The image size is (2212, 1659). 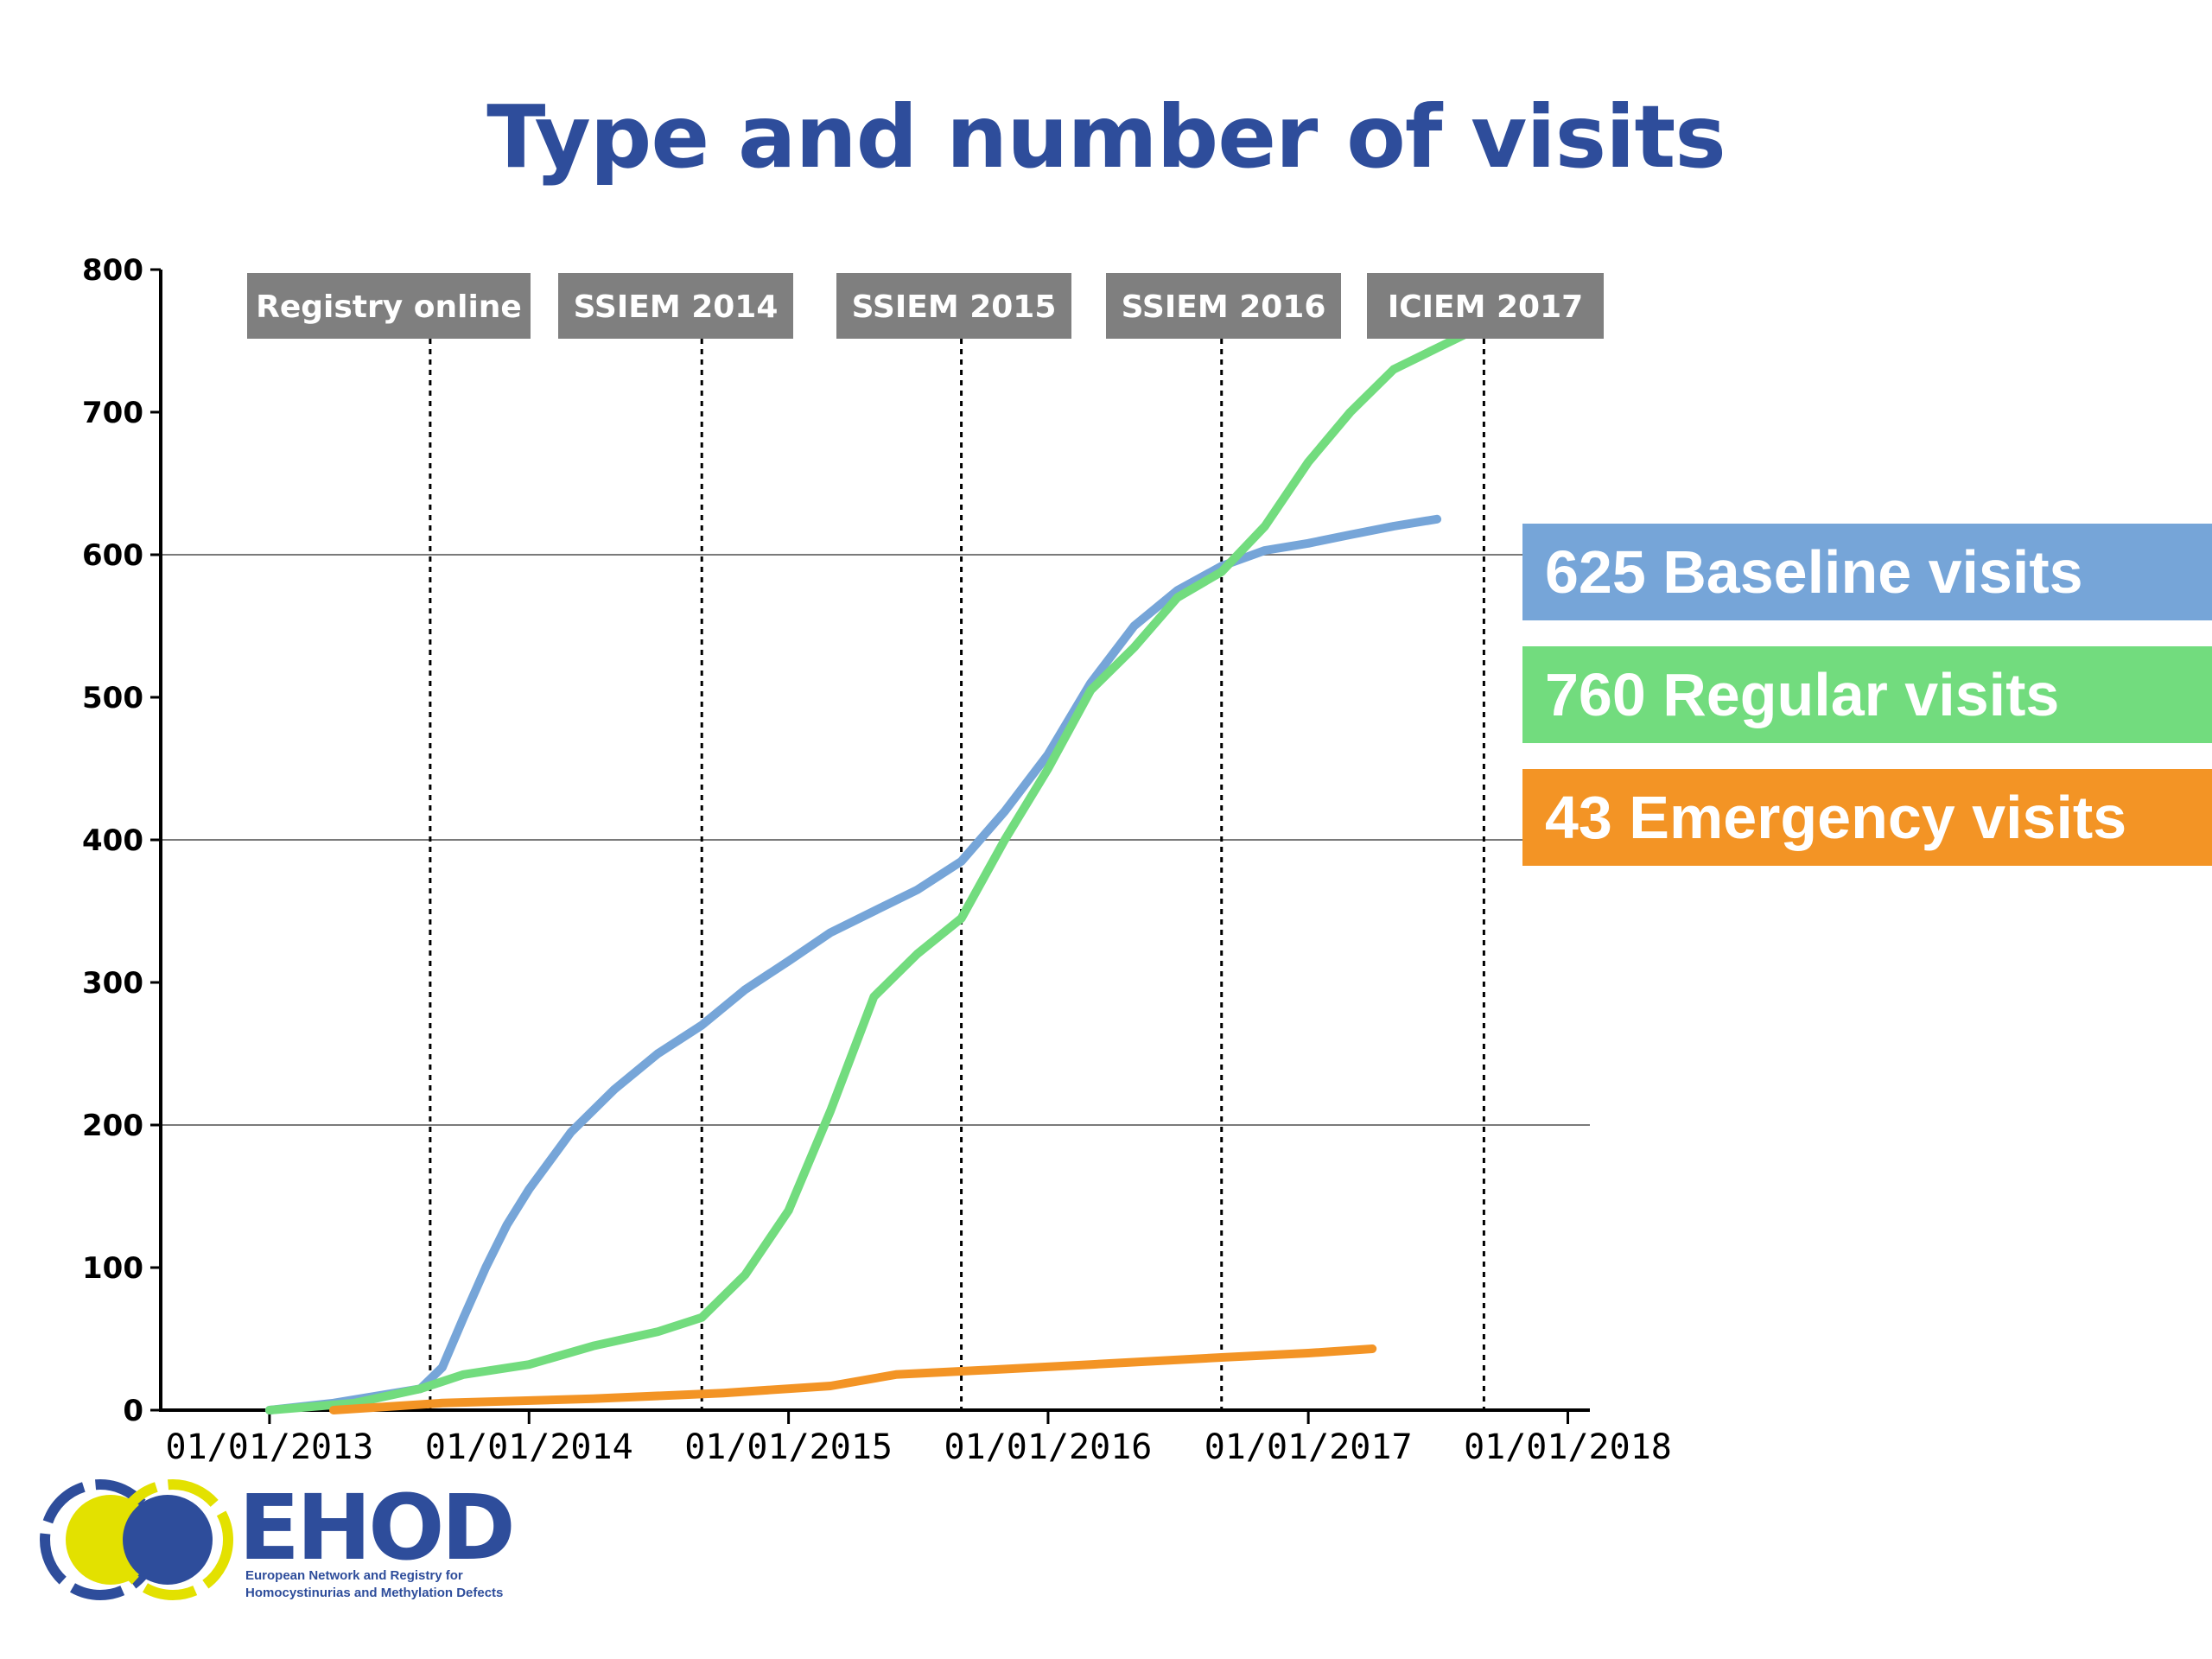 I want to click on y-ticks: 0 100 200 300 400 500 600 700 800, so click(x=122, y=840).